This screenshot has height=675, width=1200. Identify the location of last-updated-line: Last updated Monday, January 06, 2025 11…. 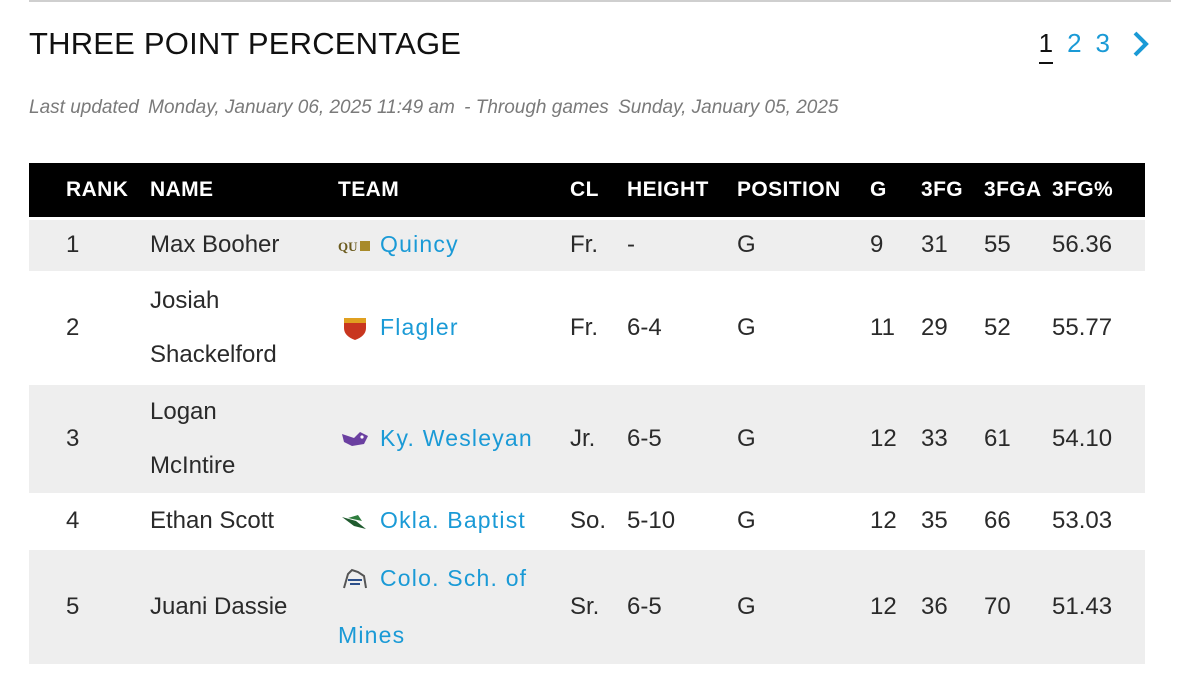
(436, 108).